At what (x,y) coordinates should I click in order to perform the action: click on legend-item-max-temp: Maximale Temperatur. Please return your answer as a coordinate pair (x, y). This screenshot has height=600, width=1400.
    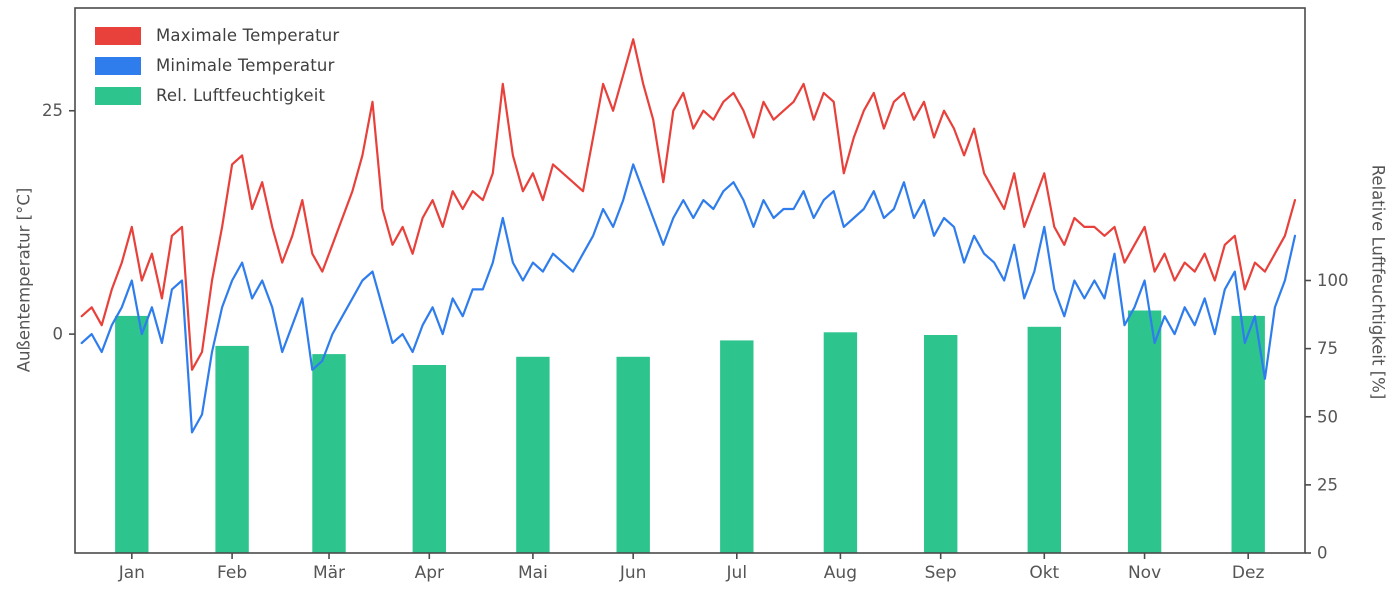
    Looking at the image, I should click on (217, 35).